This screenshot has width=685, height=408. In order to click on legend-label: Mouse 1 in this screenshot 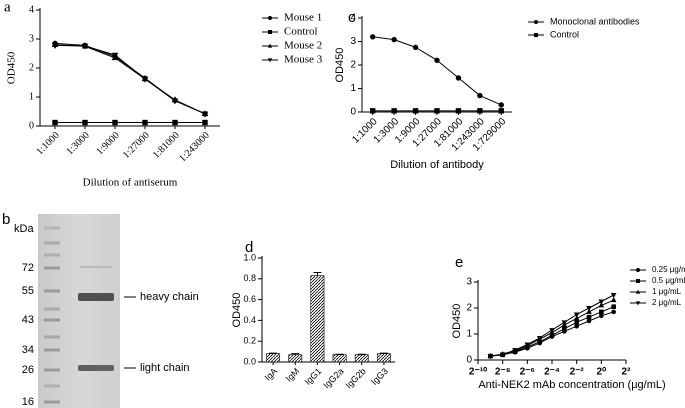, I will do `click(303, 18)`.